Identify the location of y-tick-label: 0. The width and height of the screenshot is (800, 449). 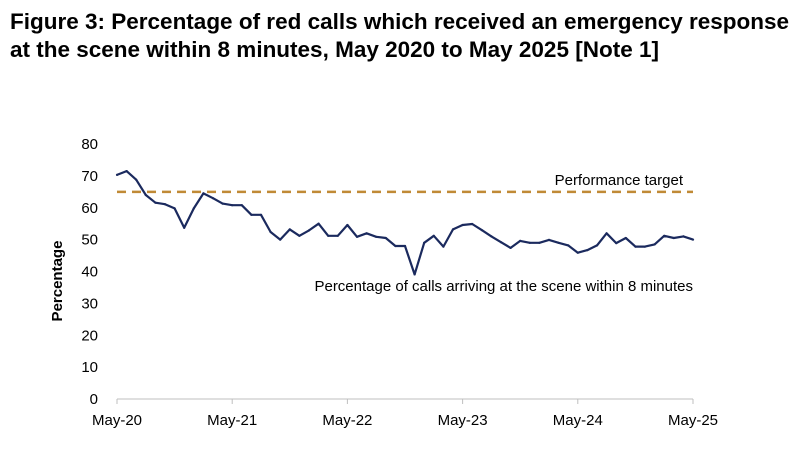
(94, 399).